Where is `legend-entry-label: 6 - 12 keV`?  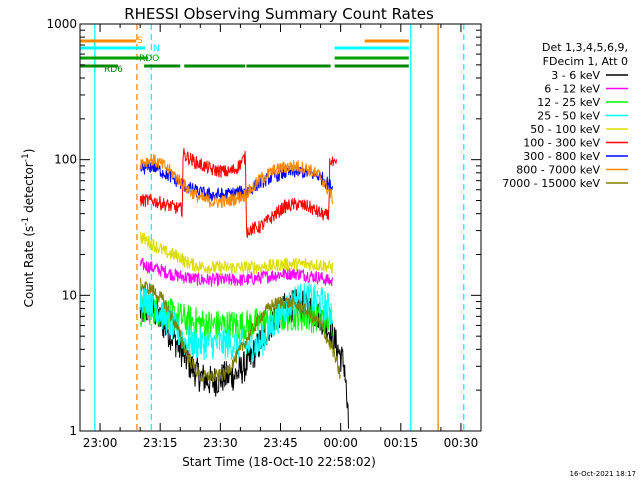 legend-entry-label: 6 - 12 keV is located at coordinates (572, 89).